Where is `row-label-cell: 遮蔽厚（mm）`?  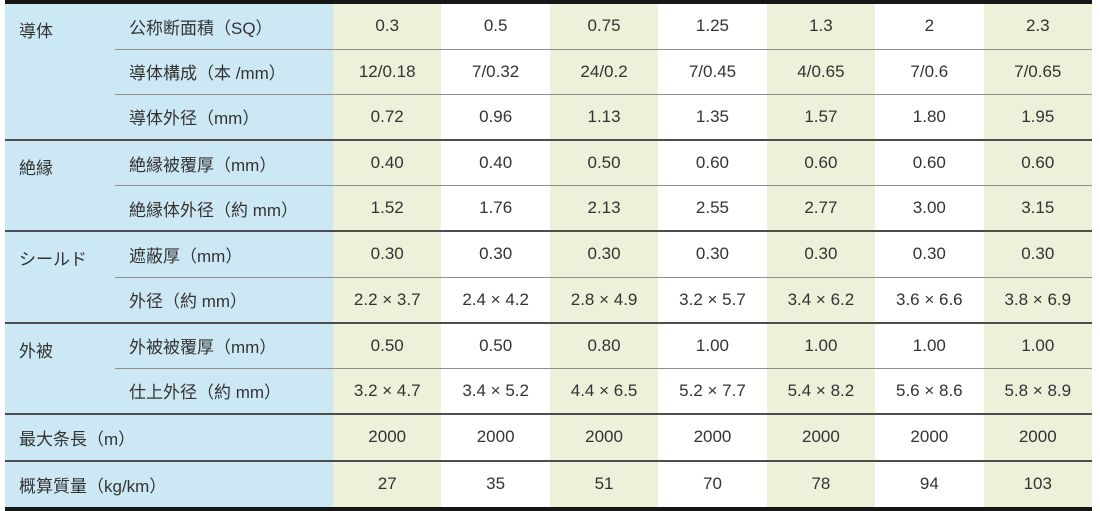
row-label-cell: 遮蔽厚（mm） is located at coordinates (224, 253).